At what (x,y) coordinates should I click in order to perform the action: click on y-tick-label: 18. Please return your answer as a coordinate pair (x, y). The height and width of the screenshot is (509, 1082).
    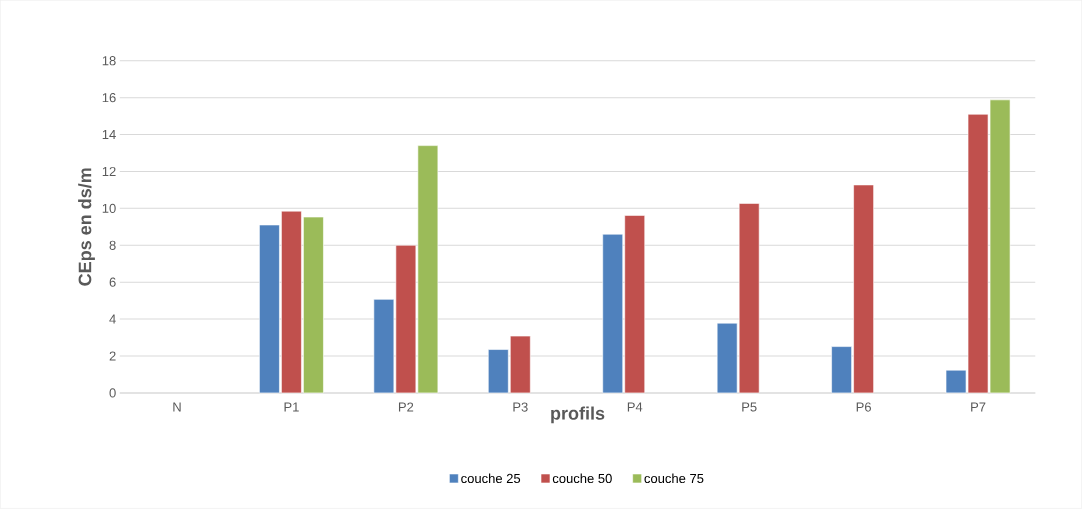
    Looking at the image, I should click on (109, 61).